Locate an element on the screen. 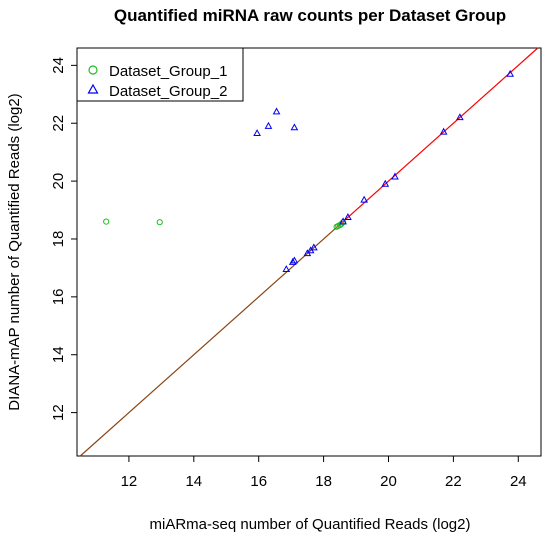 This screenshot has height=536, width=550. x-tick-label: 18 is located at coordinates (323, 481).